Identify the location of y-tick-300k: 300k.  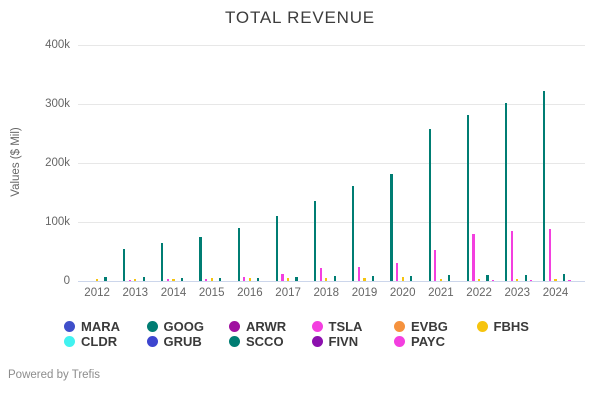
(57, 103).